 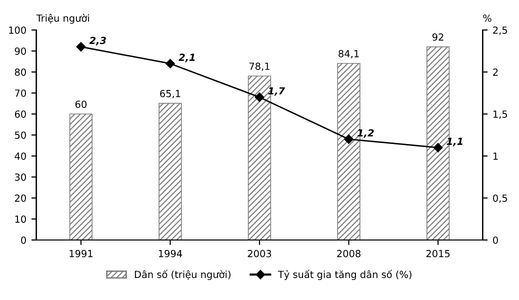 I want to click on y-tick-label: 100, so click(x=17, y=30).